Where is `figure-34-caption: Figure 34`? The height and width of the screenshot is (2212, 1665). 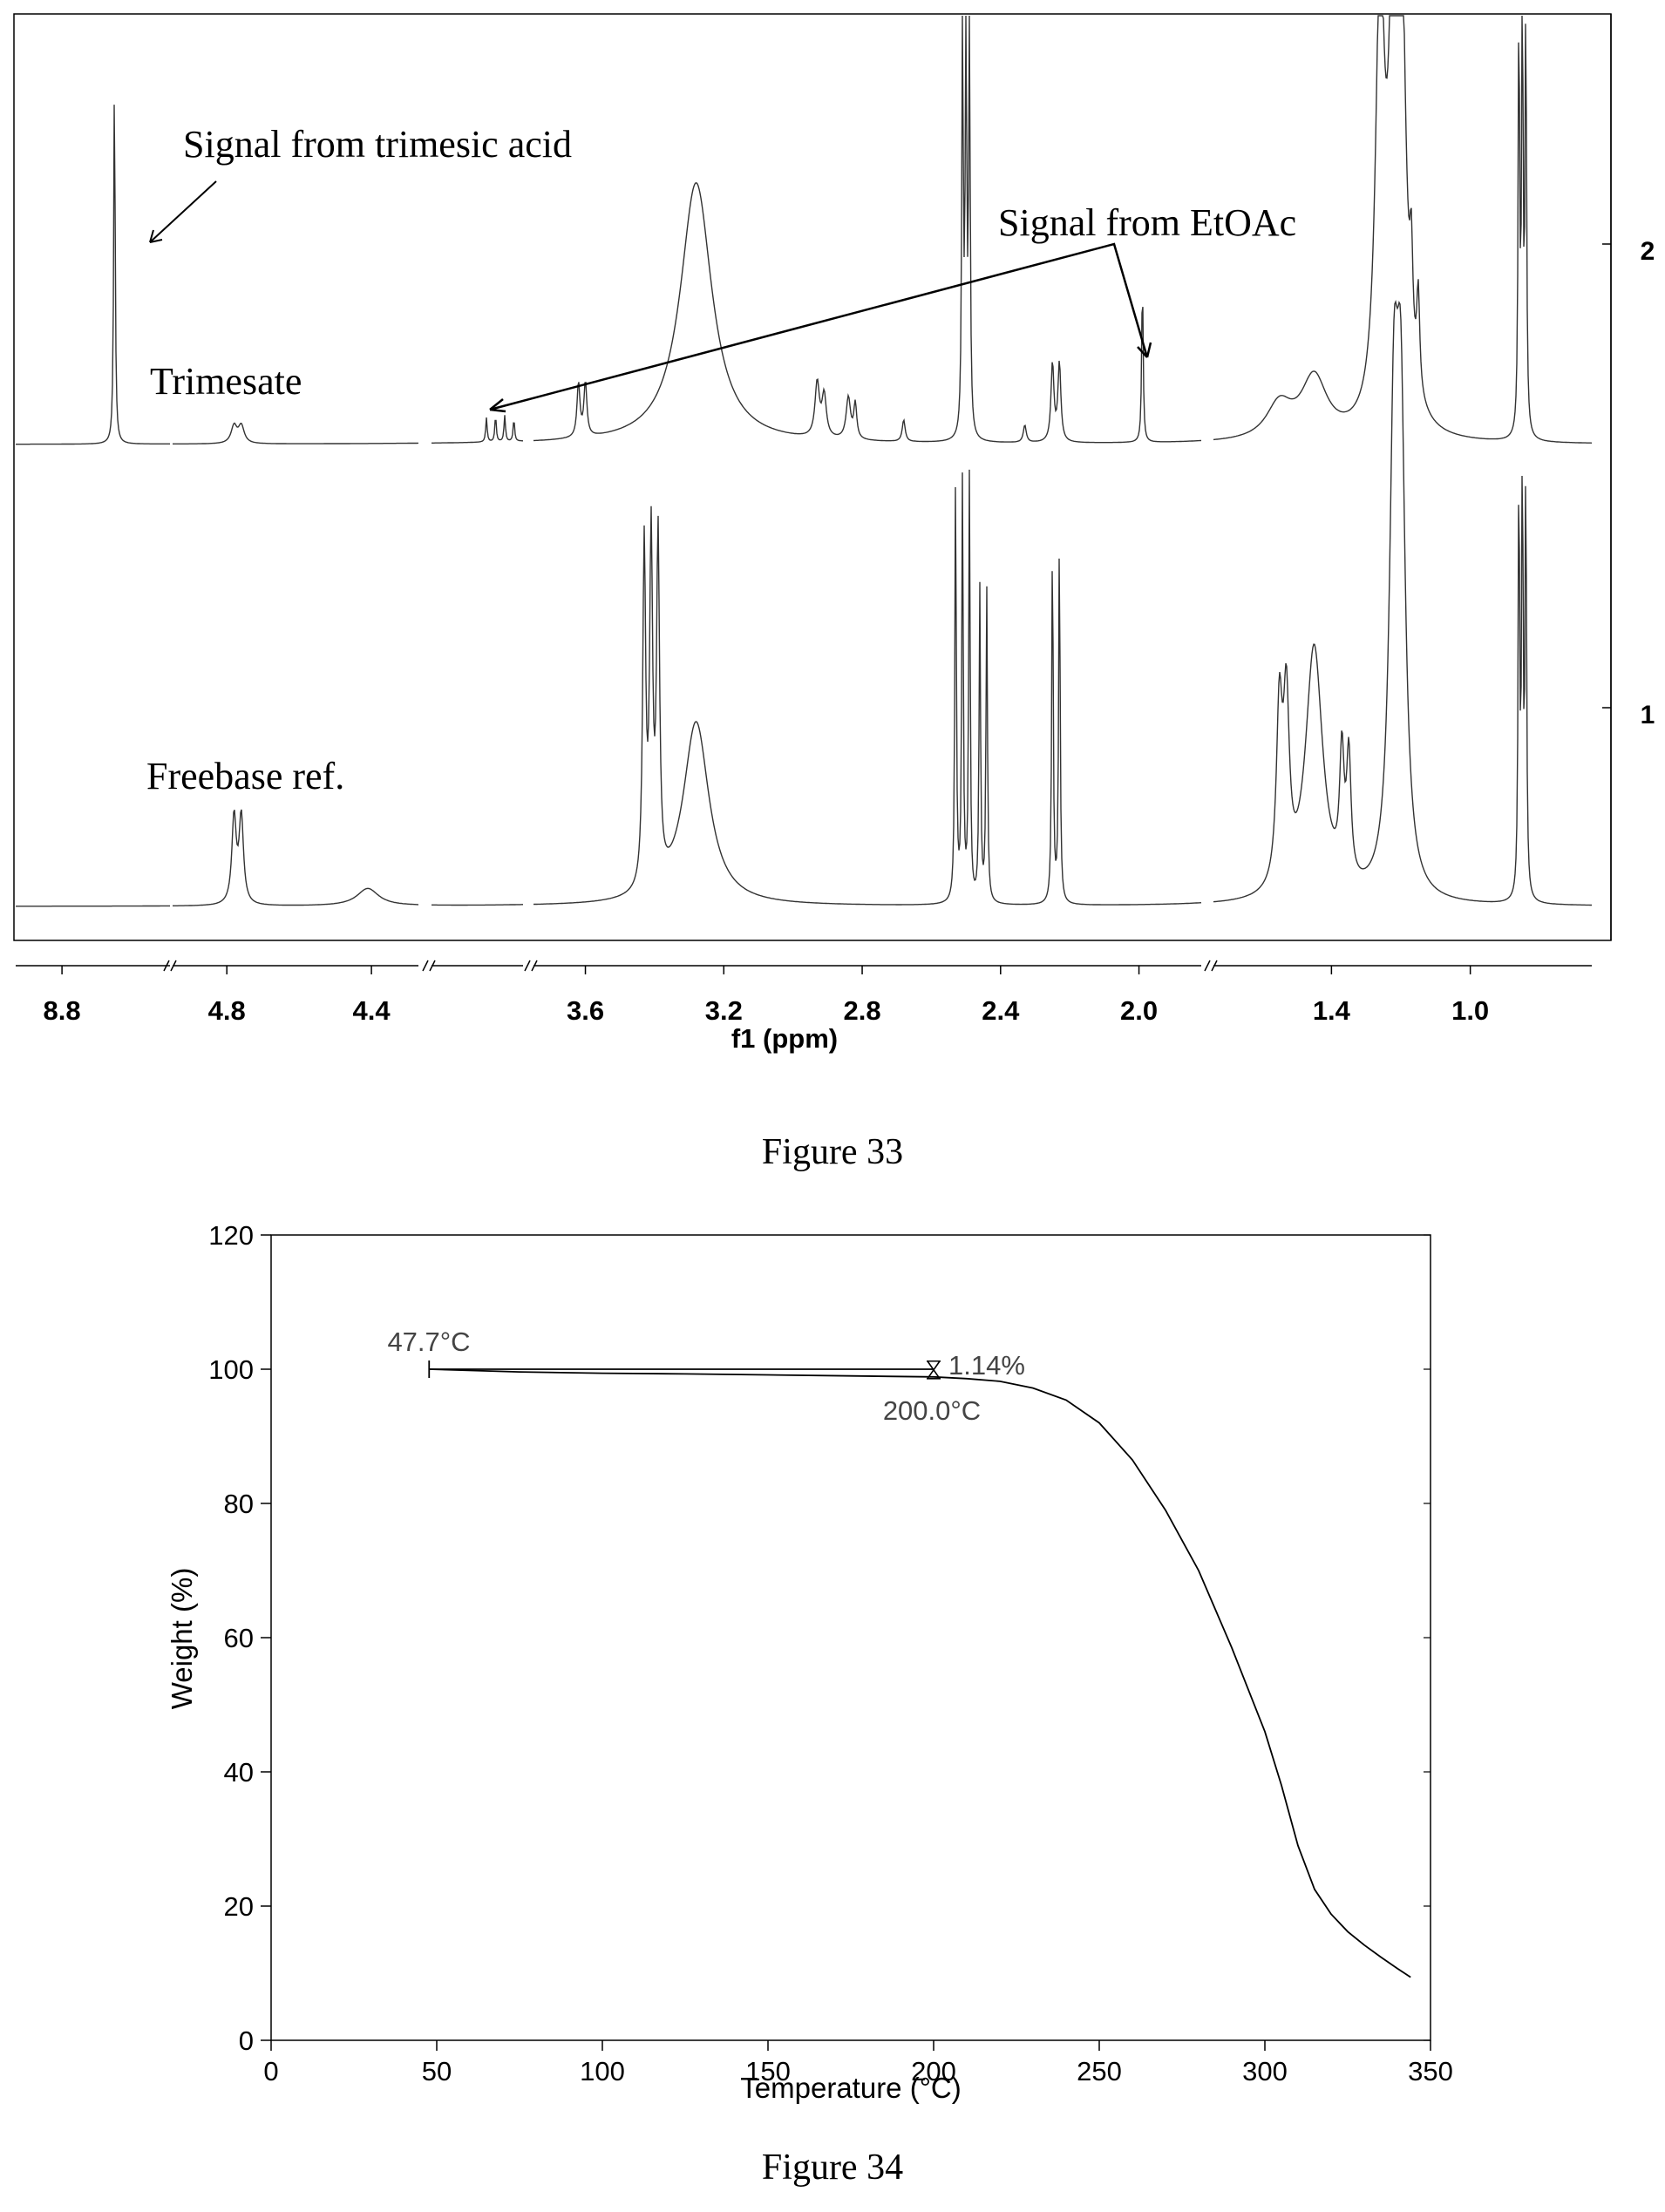
figure-34-caption: Figure 34 is located at coordinates (832, 2168).